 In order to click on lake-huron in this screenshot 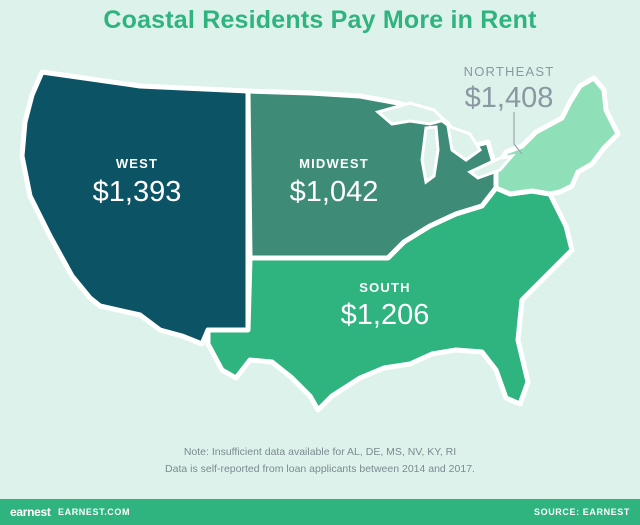, I will do `click(464, 142)`.